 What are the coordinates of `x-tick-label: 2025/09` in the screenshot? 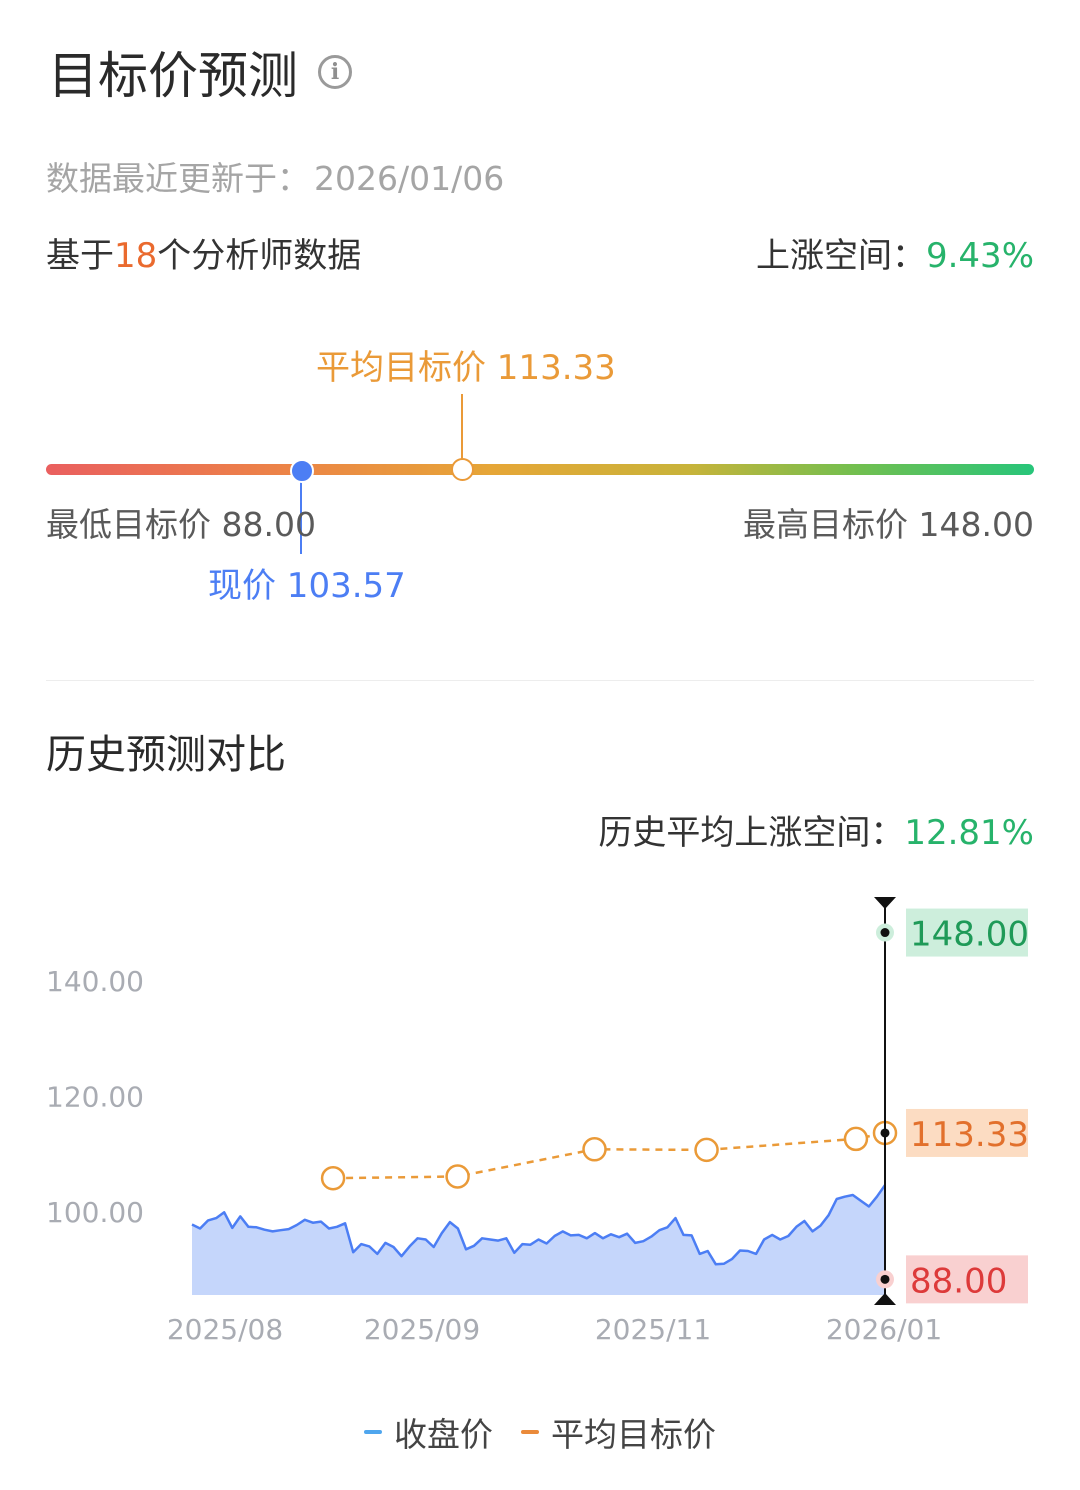 It's located at (422, 1329).